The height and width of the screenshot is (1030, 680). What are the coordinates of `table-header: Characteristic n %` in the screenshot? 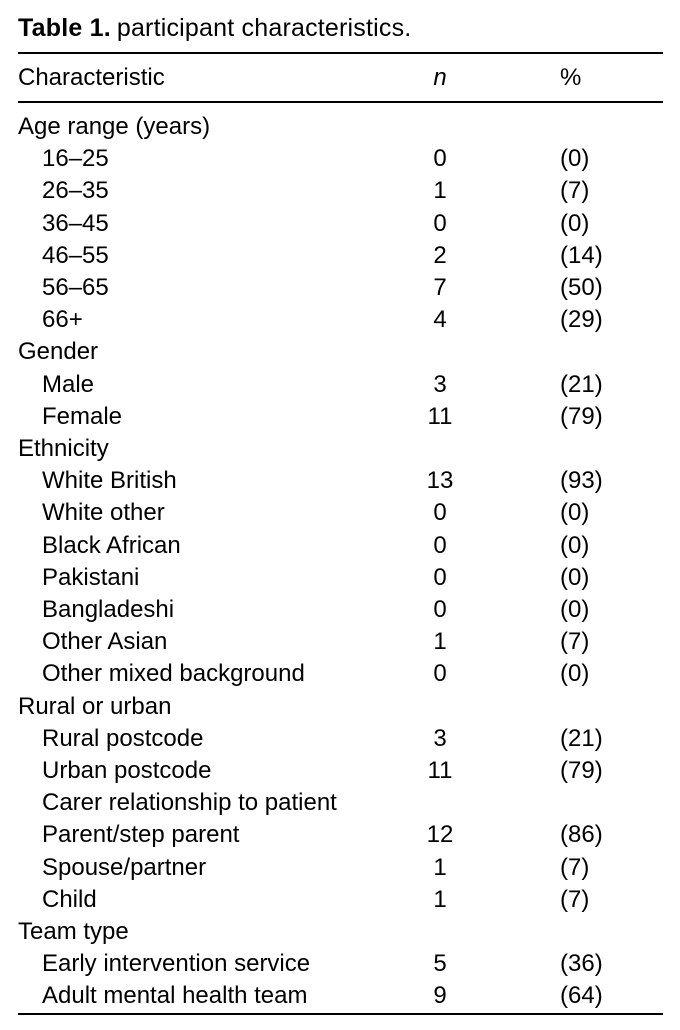 It's located at (340, 78).